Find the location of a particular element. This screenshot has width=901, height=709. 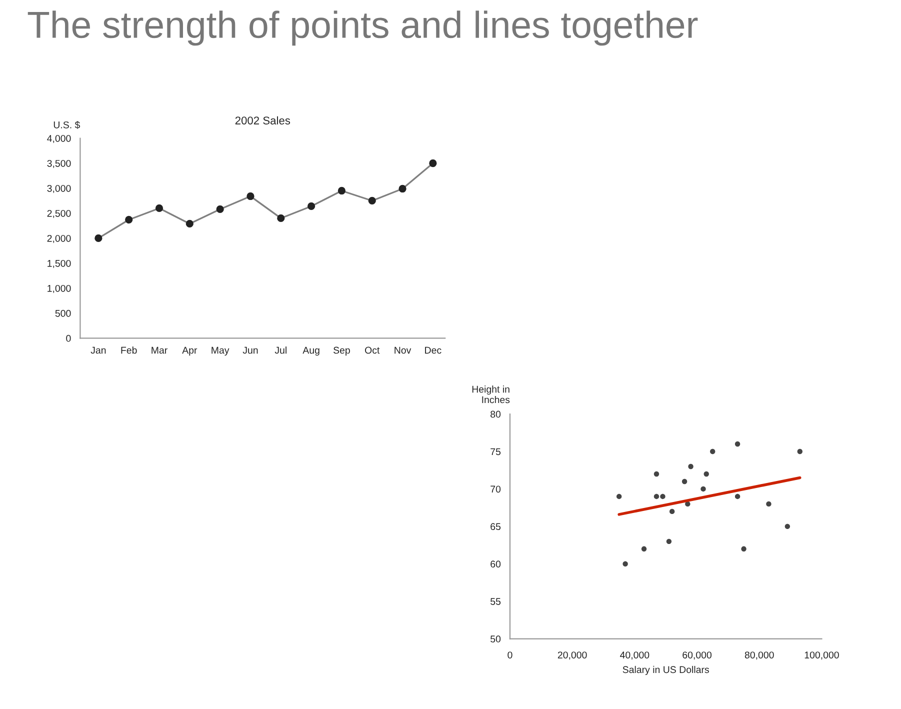

y-tick-label: 2,500 is located at coordinates (59, 214).